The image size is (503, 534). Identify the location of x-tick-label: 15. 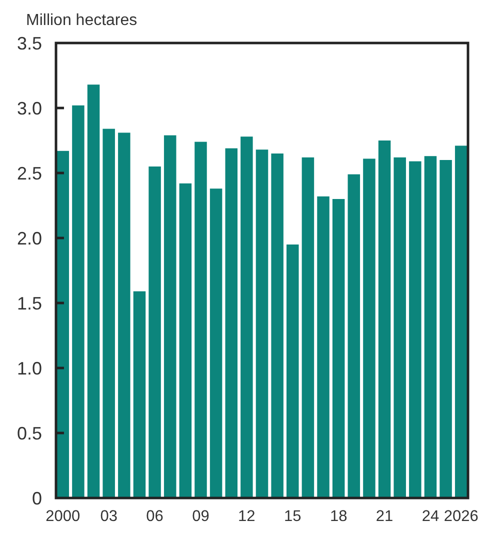
(293, 516).